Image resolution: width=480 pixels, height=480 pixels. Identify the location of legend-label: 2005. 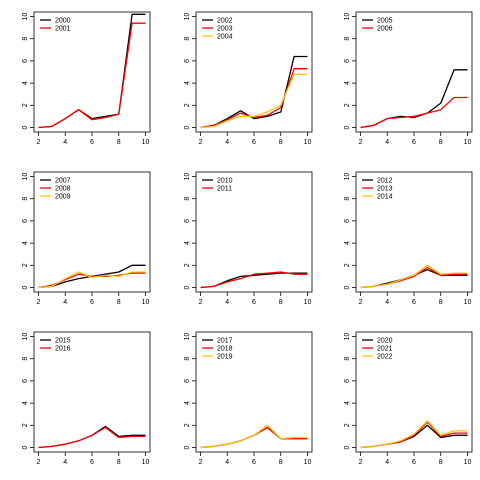
(385, 21).